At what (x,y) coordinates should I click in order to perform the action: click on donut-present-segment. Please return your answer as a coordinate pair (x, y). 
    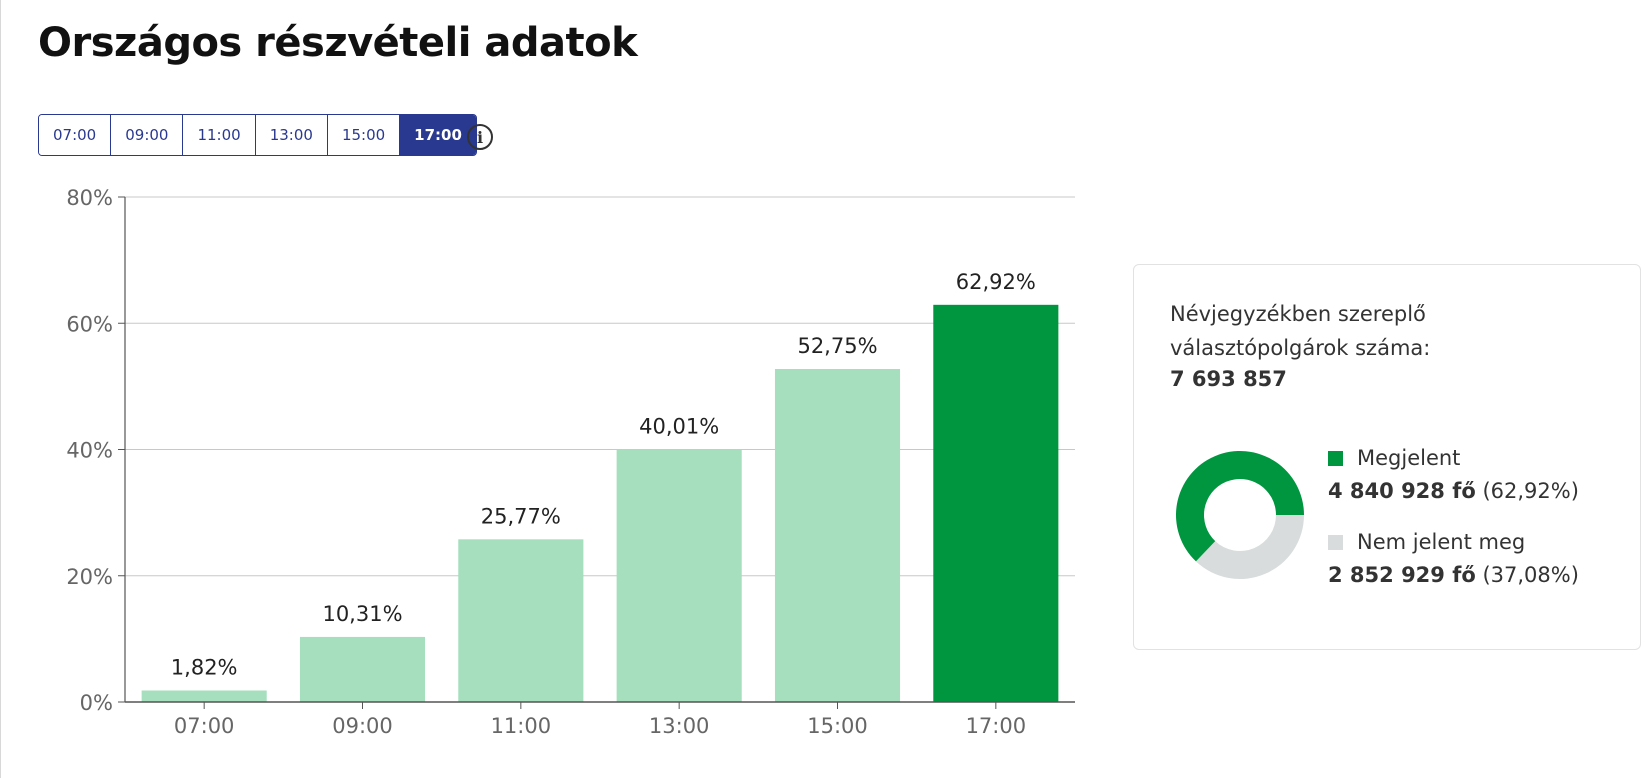
    Looking at the image, I should click on (1240, 506).